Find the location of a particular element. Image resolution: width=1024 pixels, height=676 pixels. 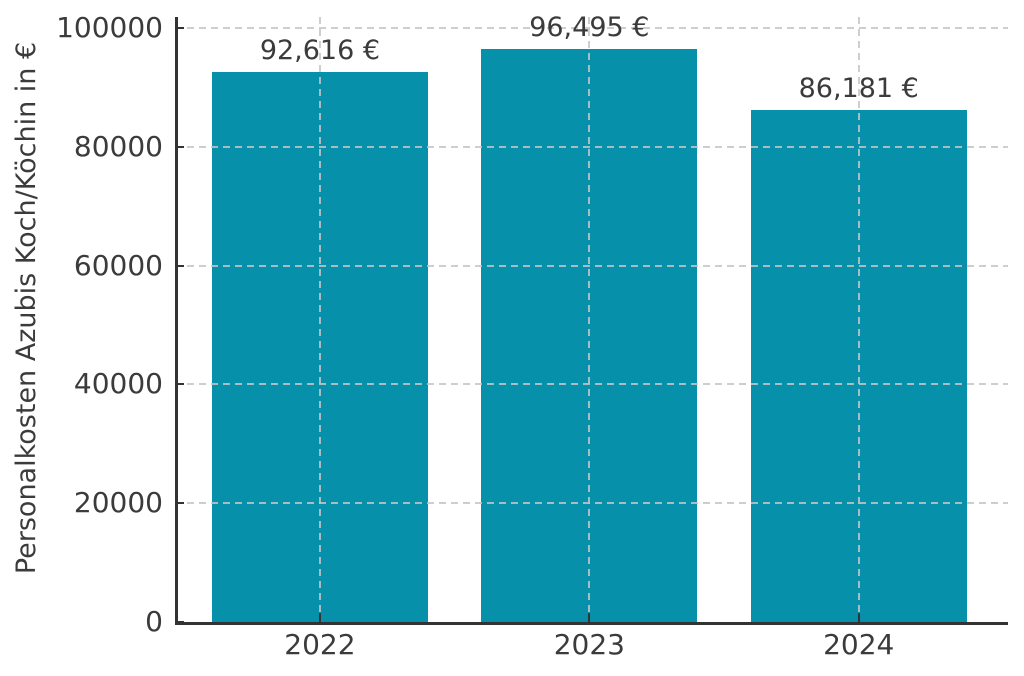

bar-value-label: 92,616 € is located at coordinates (320, 50).